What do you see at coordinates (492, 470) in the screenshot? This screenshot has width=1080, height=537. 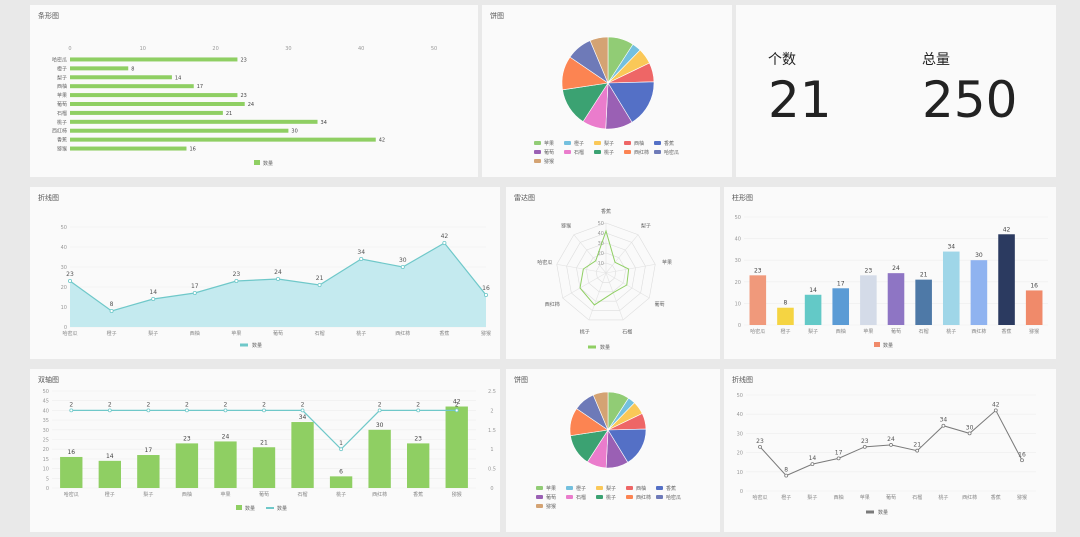 I see `combo-y2tick: 0.5` at bounding box center [492, 470].